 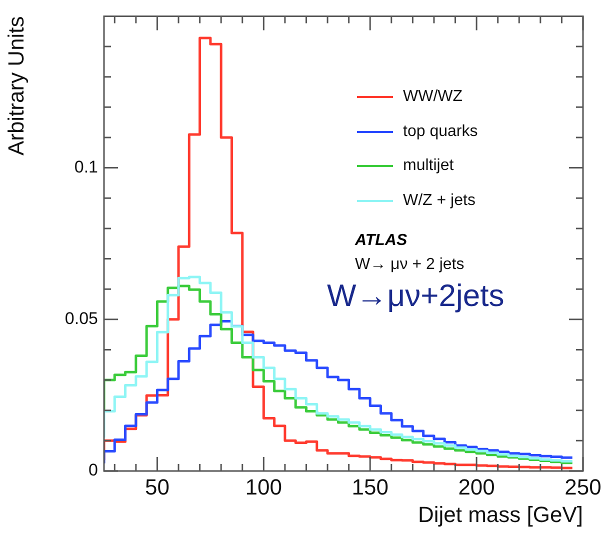 What do you see at coordinates (433, 97) in the screenshot?
I see `legend-label: WW/WZ` at bounding box center [433, 97].